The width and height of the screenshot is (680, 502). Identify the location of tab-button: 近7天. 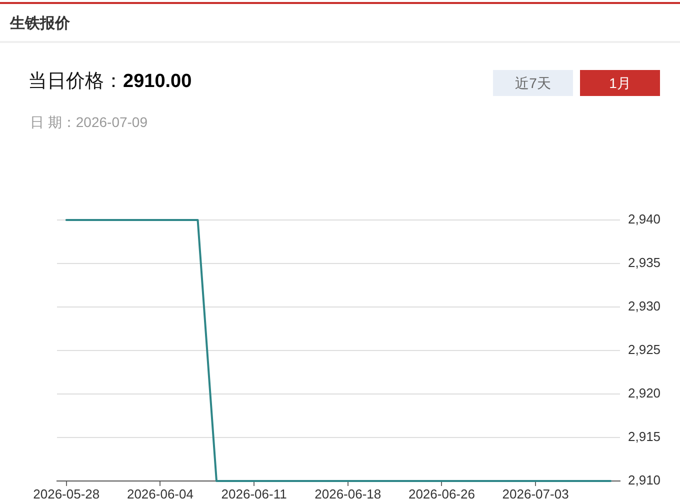
(533, 83).